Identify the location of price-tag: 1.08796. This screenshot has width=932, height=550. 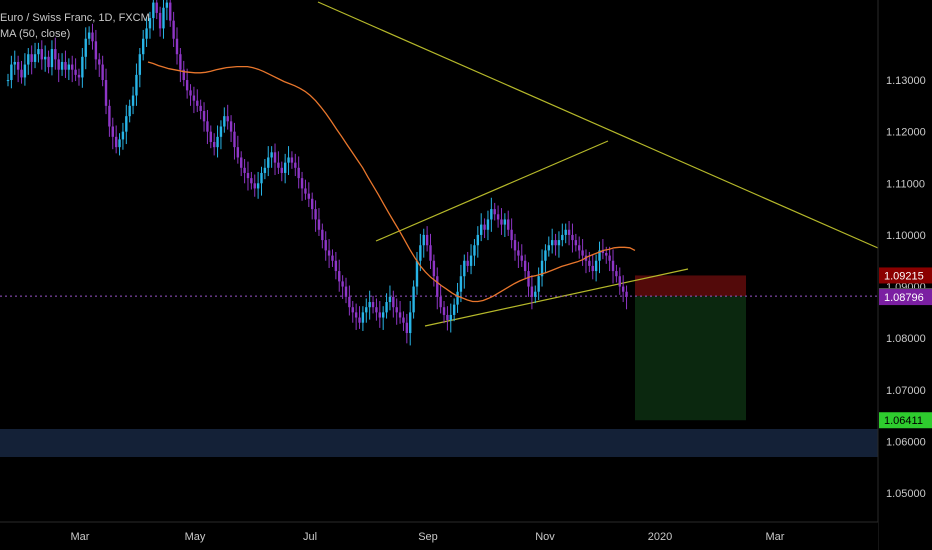
(905, 297).